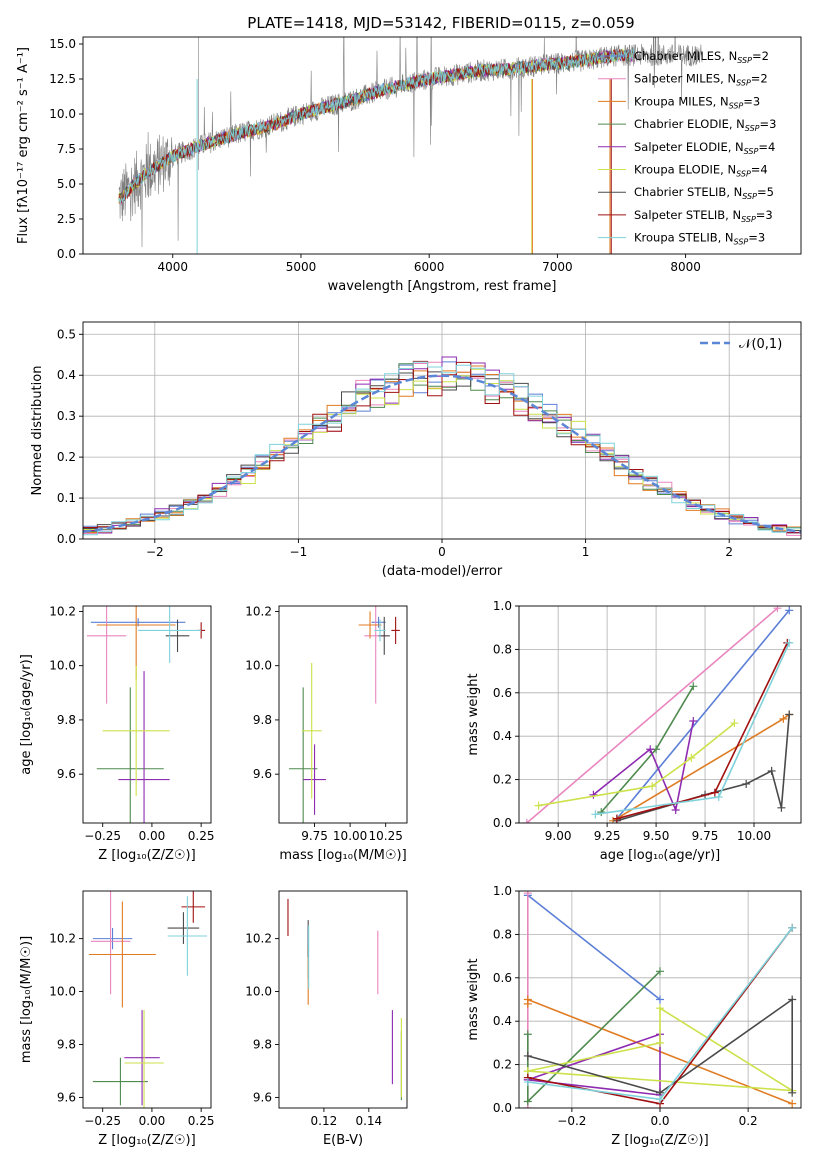  Describe the element at coordinates (659, 1140) in the screenshot. I see `x-axis-label: Z [log₁₀(Z/Z☉)]` at that location.